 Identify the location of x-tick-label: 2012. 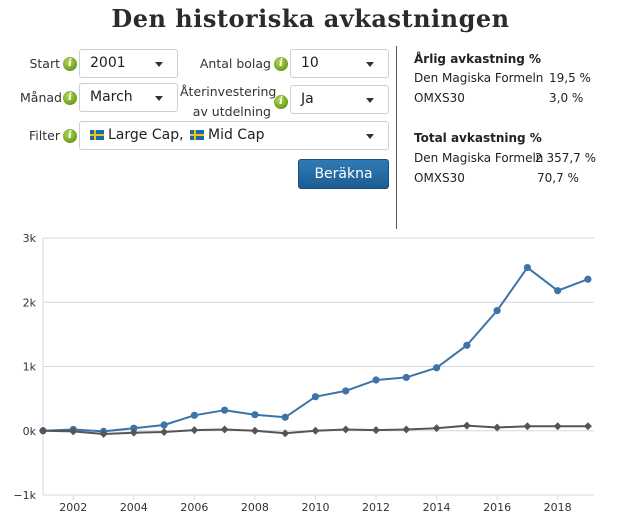
(376, 507).